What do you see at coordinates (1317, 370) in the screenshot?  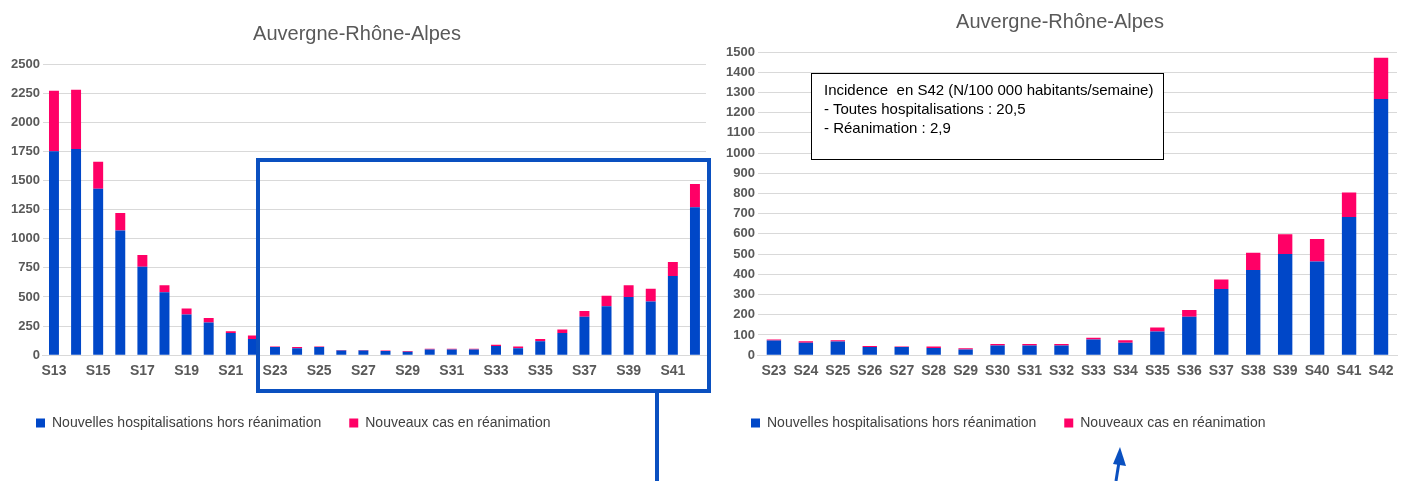 I see `x-tick-label: S40` at bounding box center [1317, 370].